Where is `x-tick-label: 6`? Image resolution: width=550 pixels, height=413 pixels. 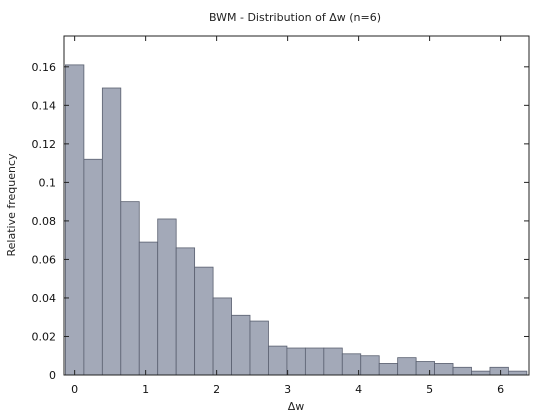 x-tick-label: 6 is located at coordinates (500, 389).